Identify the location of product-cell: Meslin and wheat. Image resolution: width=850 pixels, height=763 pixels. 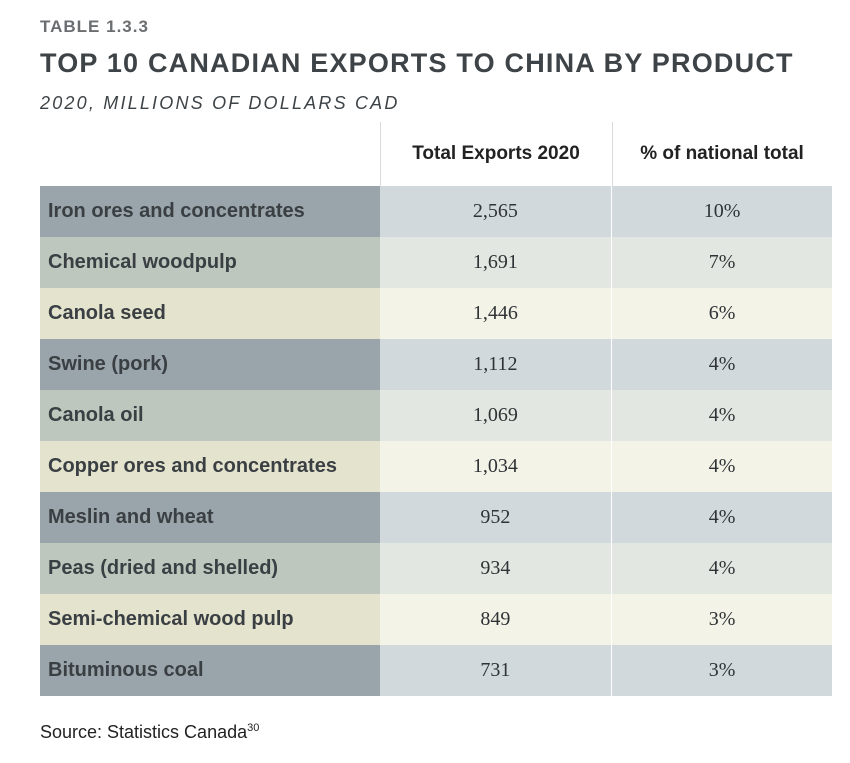
(210, 517).